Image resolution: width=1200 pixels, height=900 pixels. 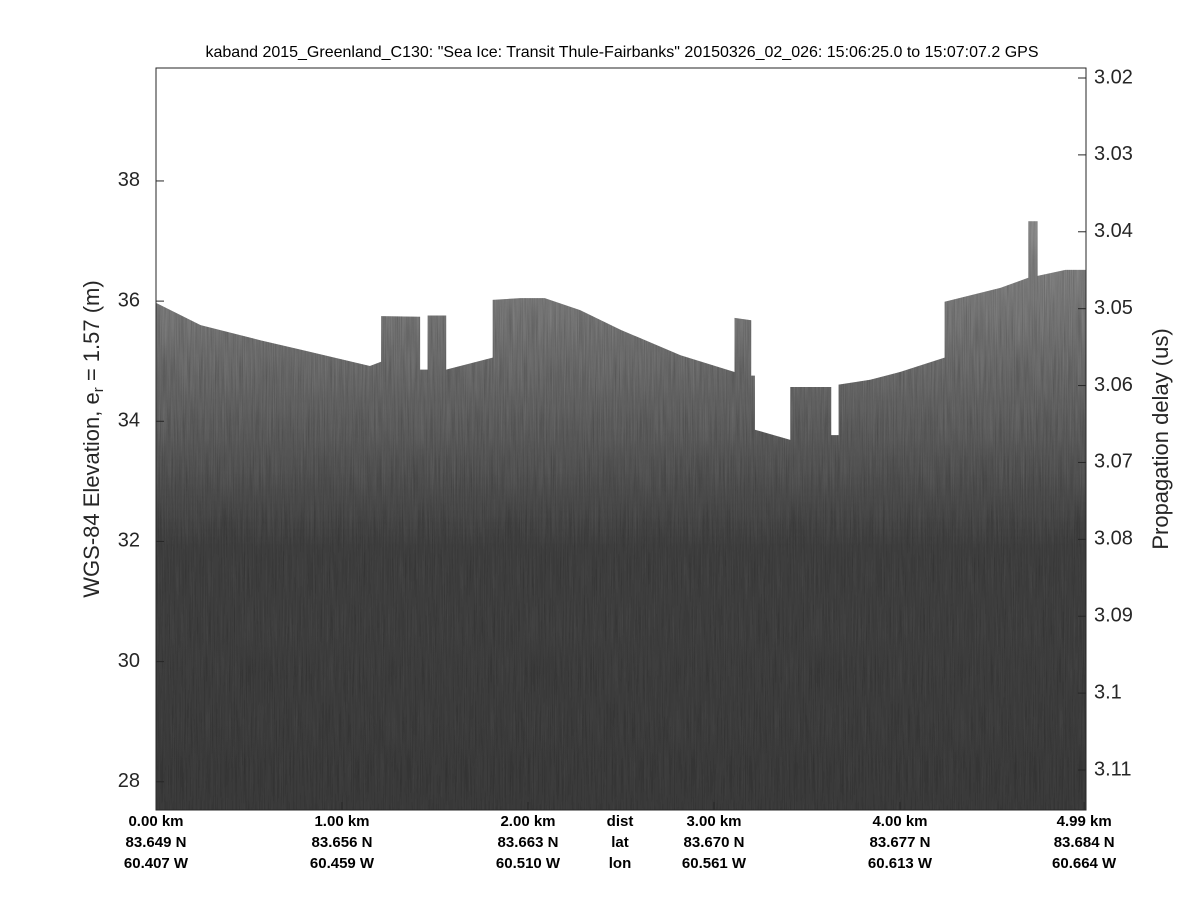 I want to click on y2-axis-label: Propagation delay (us), so click(x=1160, y=438).